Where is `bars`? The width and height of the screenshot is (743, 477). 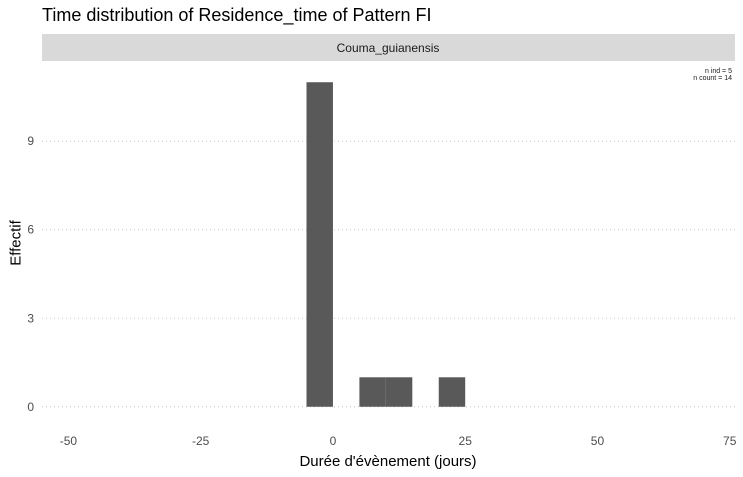
bars is located at coordinates (386, 244).